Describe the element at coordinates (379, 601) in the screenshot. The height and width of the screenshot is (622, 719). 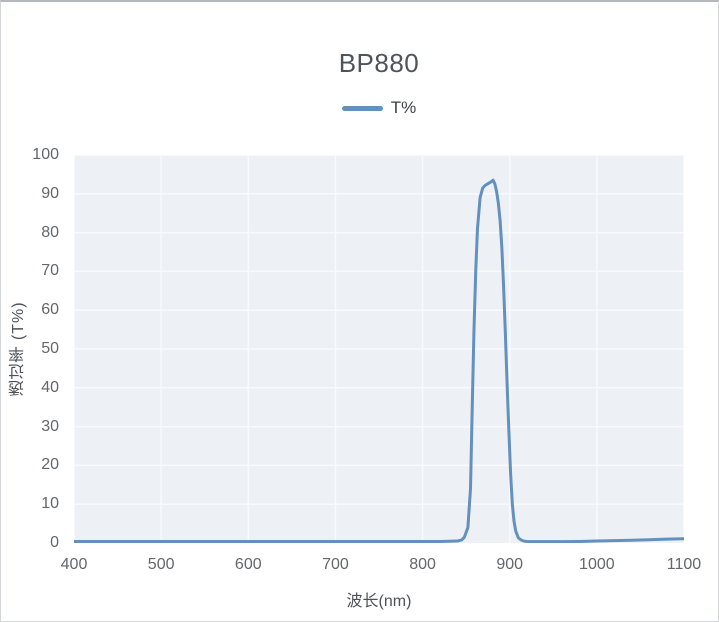
I see `x-axis-title: 波长(nm)` at that location.